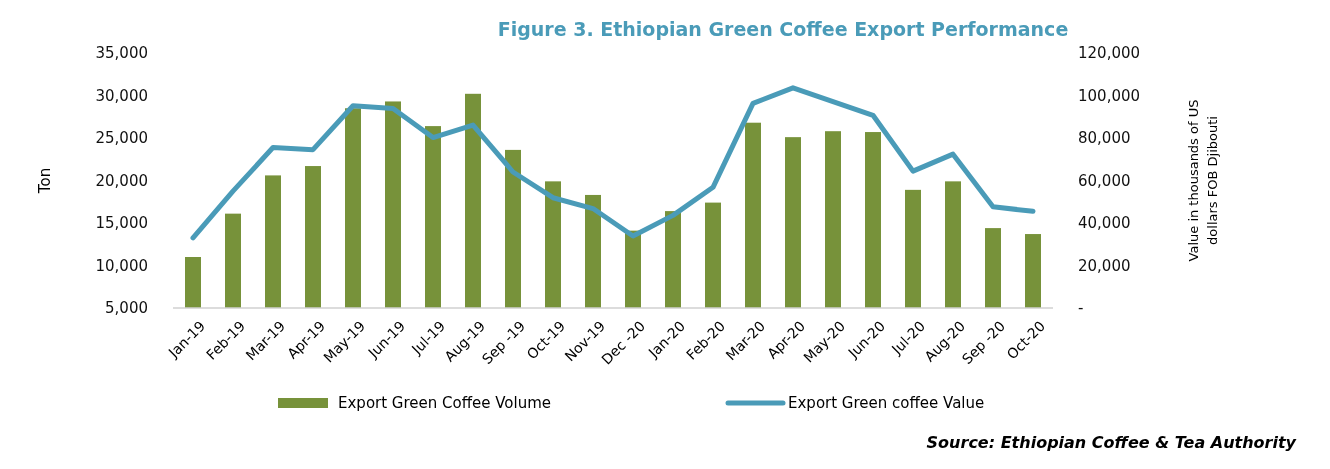 This screenshot has height=469, width=1330. I want to click on chart-title: Figure 3. Ethiopian Green Coffee Export Performance, so click(783, 29).